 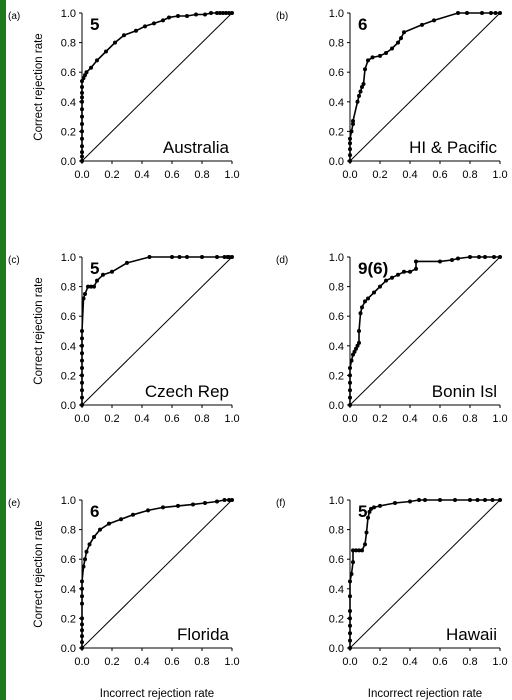 What do you see at coordinates (349, 662) in the screenshot?
I see `x-tick-label: 0.0` at bounding box center [349, 662].